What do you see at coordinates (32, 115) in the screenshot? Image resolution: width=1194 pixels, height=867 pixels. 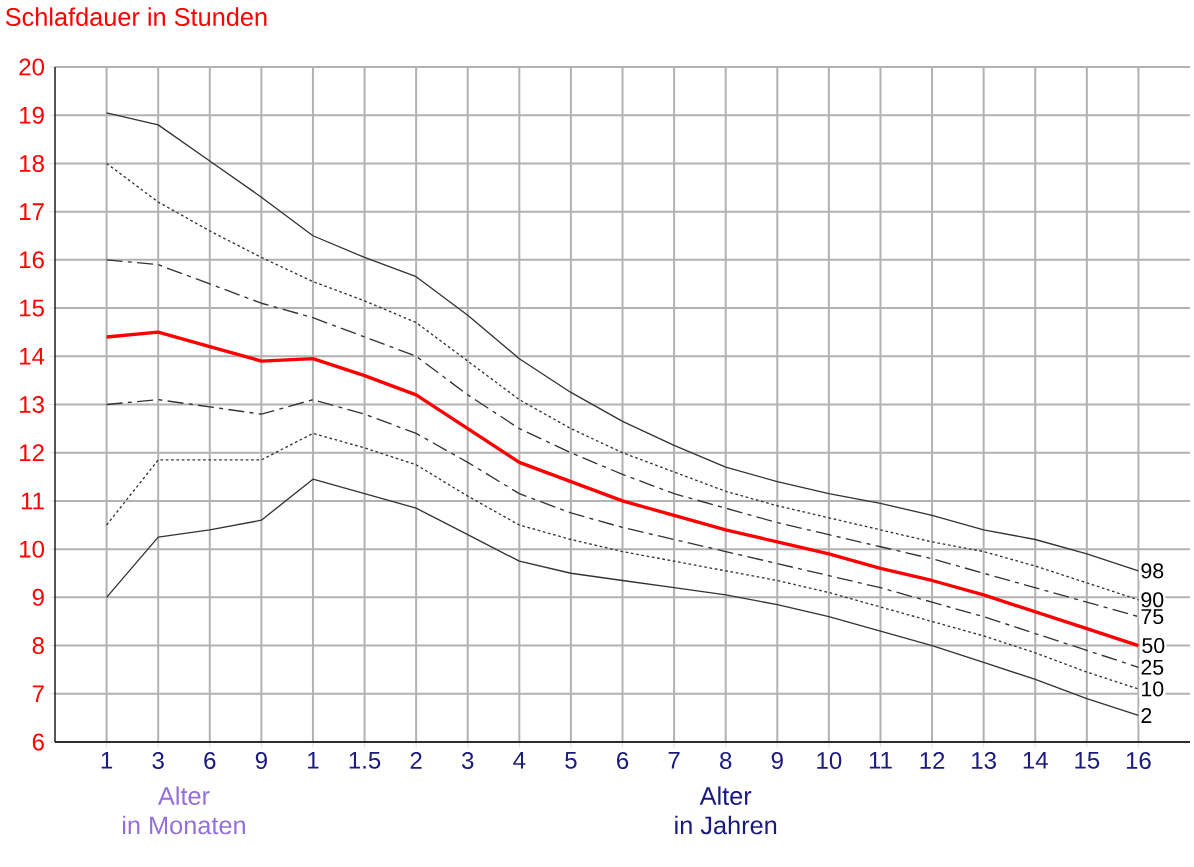 I see `y-tick-label: 19` at bounding box center [32, 115].